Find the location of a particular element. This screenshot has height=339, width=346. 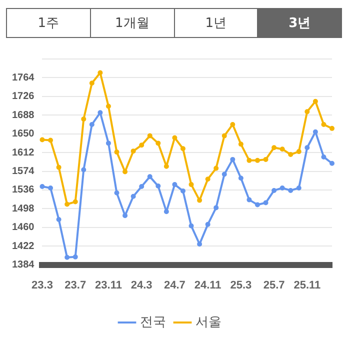

x-tick-label: 25.7 is located at coordinates (274, 285).